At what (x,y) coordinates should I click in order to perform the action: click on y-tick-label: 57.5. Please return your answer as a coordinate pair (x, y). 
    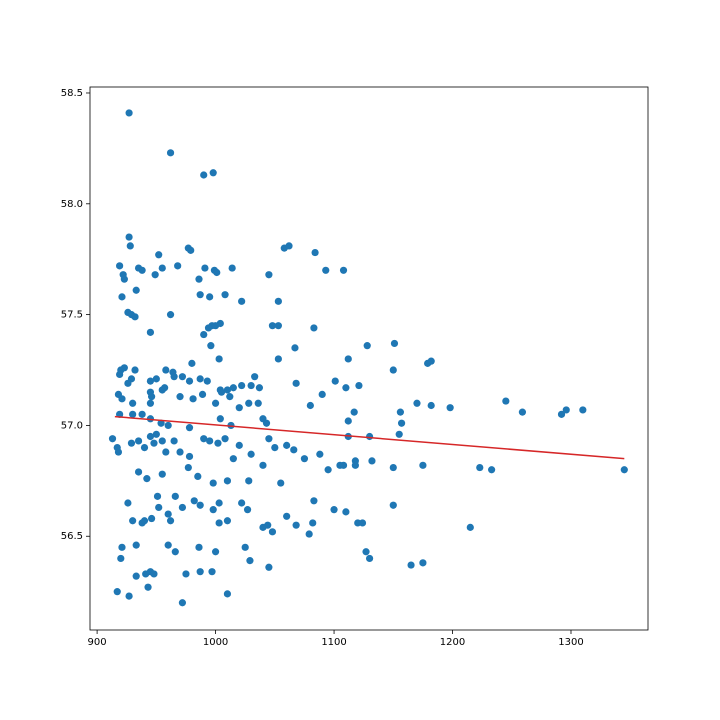
    Looking at the image, I should click on (72, 315).